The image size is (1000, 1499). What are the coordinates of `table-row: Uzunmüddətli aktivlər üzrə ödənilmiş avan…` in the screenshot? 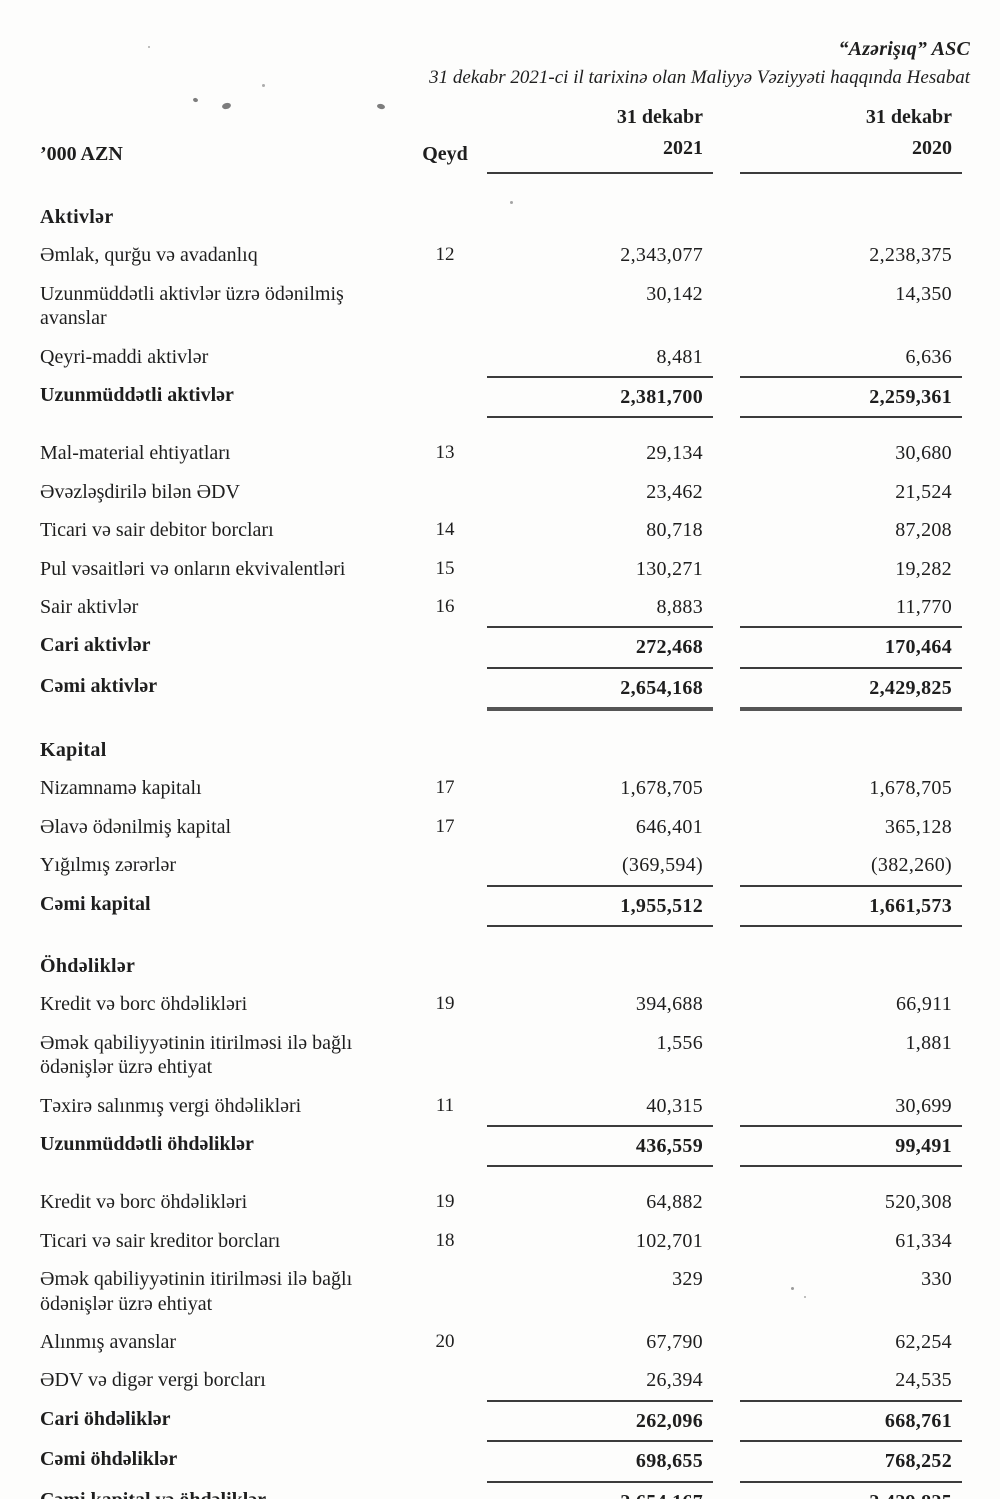 It's located at (501, 306).